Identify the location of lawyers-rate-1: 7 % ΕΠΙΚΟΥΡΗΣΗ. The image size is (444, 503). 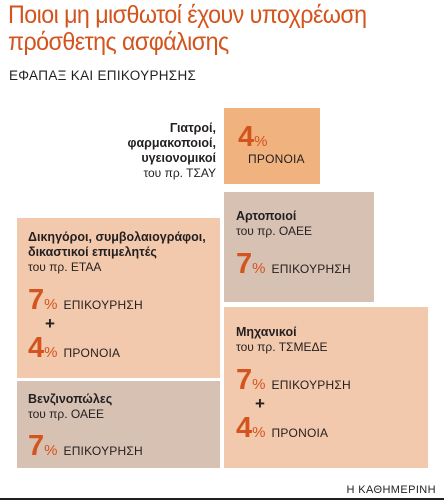
(124, 300).